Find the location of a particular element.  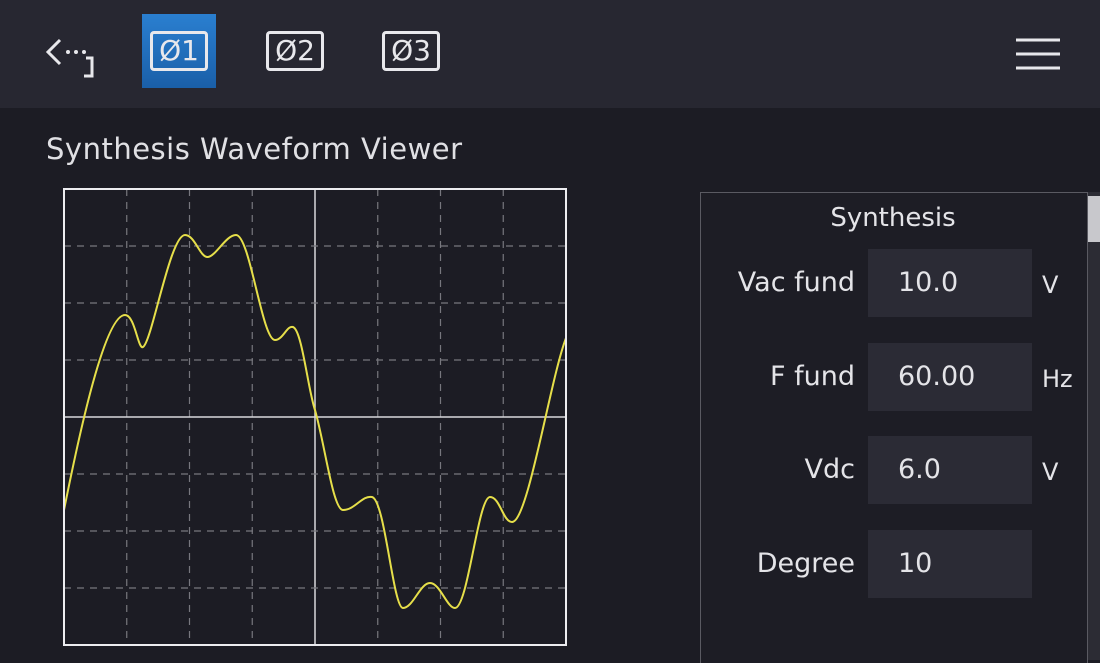

panel-title: Synthesis is located at coordinates (893, 218).